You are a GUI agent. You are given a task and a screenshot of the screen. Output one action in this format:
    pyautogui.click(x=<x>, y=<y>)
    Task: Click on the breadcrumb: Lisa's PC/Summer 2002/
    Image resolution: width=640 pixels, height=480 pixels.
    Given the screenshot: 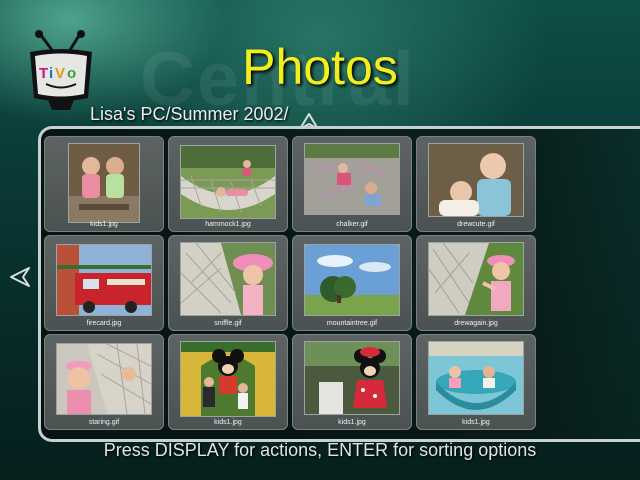 What is the action you would take?
    pyautogui.click(x=189, y=114)
    